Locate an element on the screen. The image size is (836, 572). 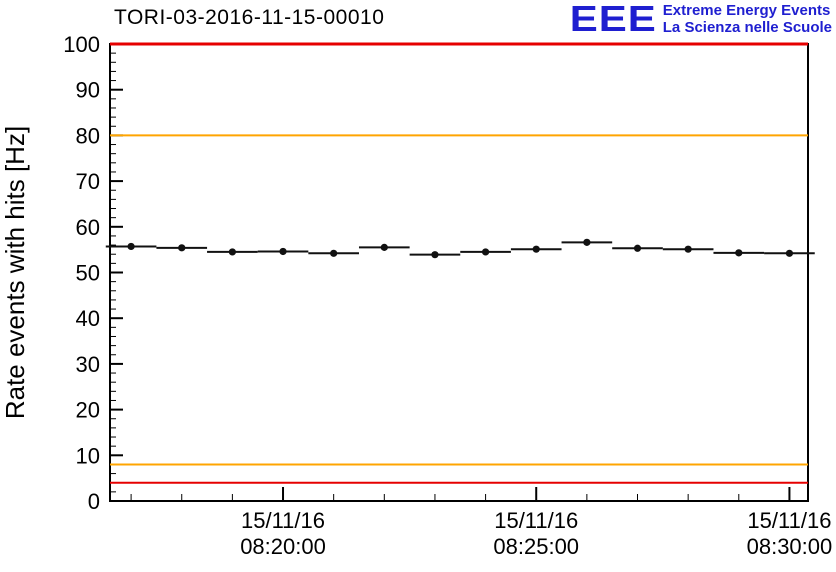
eee-logo-line1: Extreme Energy Events is located at coordinates (746, 10).